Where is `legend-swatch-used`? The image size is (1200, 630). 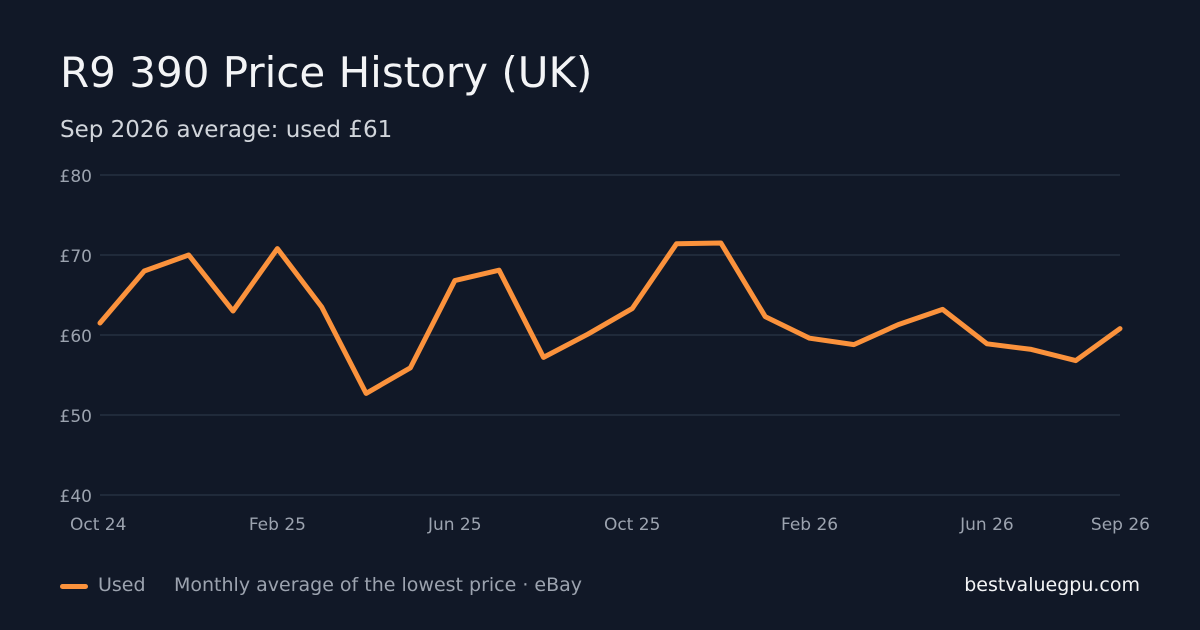
legend-swatch-used is located at coordinates (74, 586).